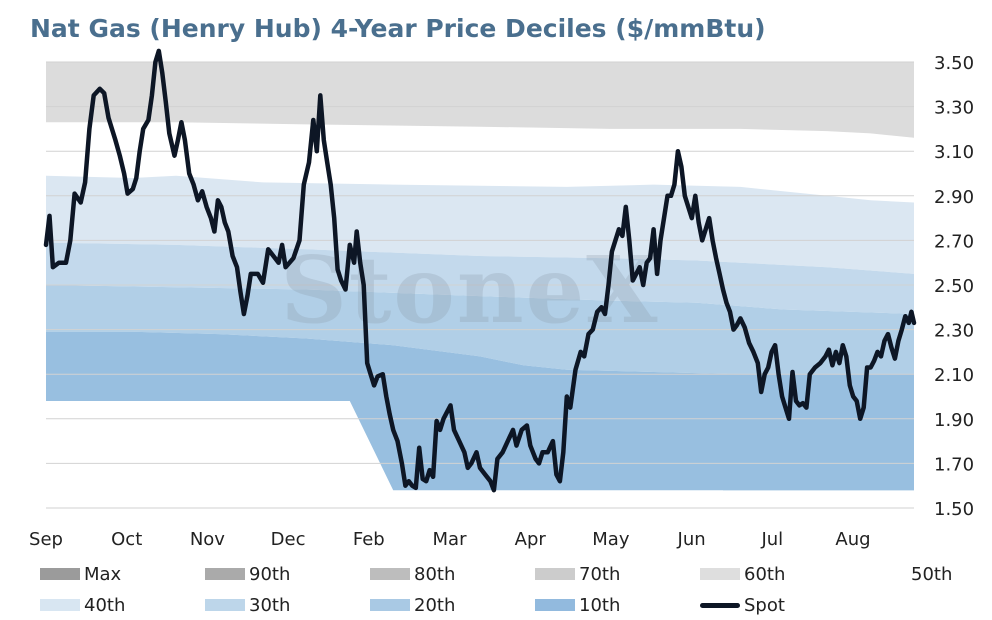 The image size is (992, 620). Describe the element at coordinates (954, 464) in the screenshot. I see `y-tick-label: 1.70` at that location.